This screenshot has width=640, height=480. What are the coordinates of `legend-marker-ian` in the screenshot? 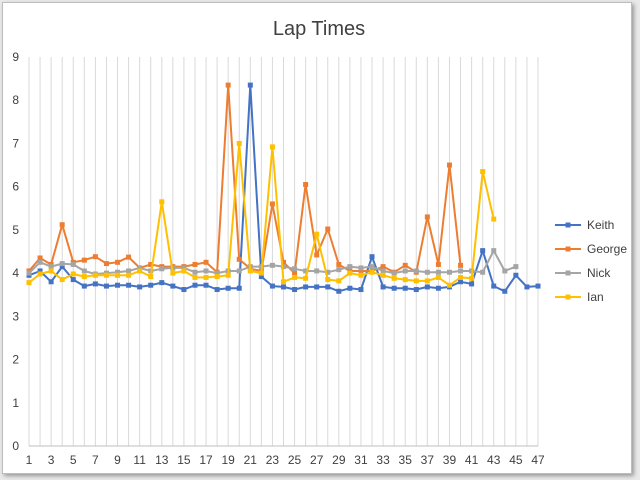 It's located at (568, 297).